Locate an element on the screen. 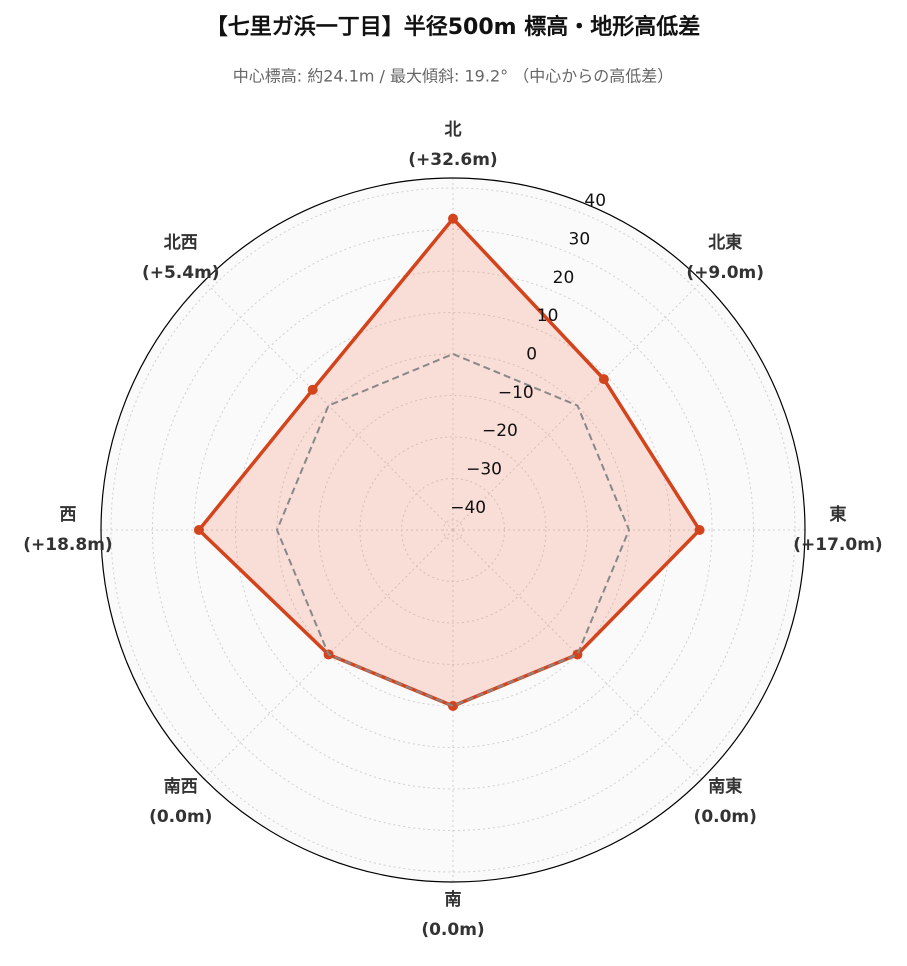  category-label: 東 is located at coordinates (838, 514).